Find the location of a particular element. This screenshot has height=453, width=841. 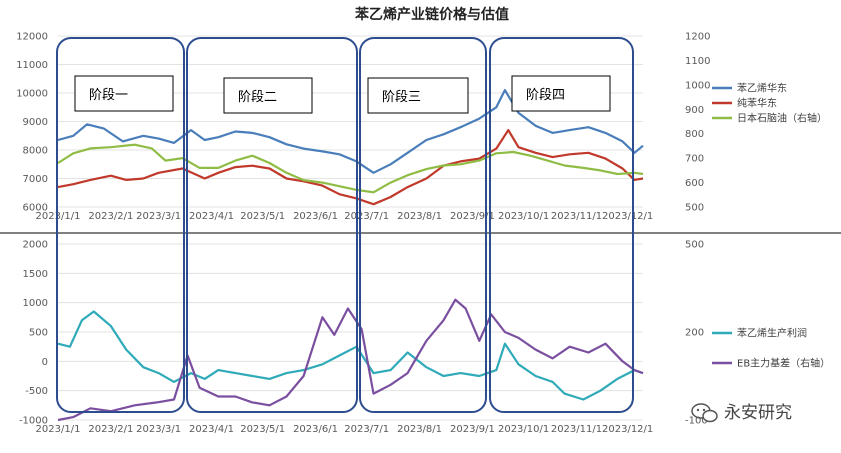

y2-tick-label: 1200 is located at coordinates (697, 37).